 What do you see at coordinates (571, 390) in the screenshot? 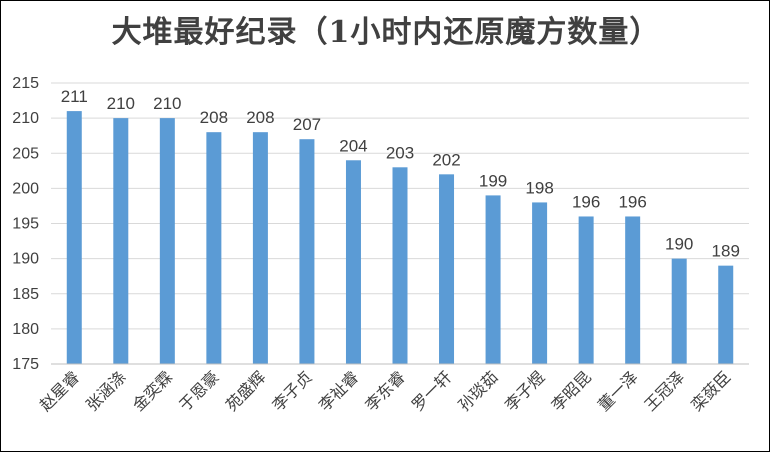
I see `x-tick-label: 李昭昆` at bounding box center [571, 390].